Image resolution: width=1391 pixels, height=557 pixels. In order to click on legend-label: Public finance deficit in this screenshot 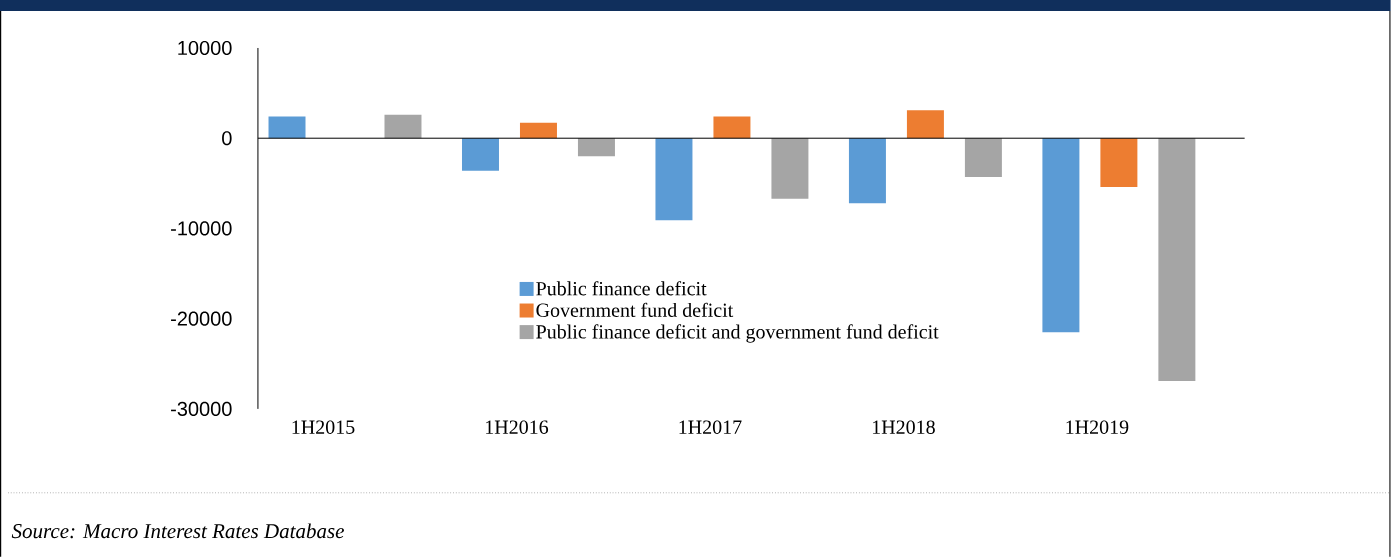, I will do `click(621, 288)`.